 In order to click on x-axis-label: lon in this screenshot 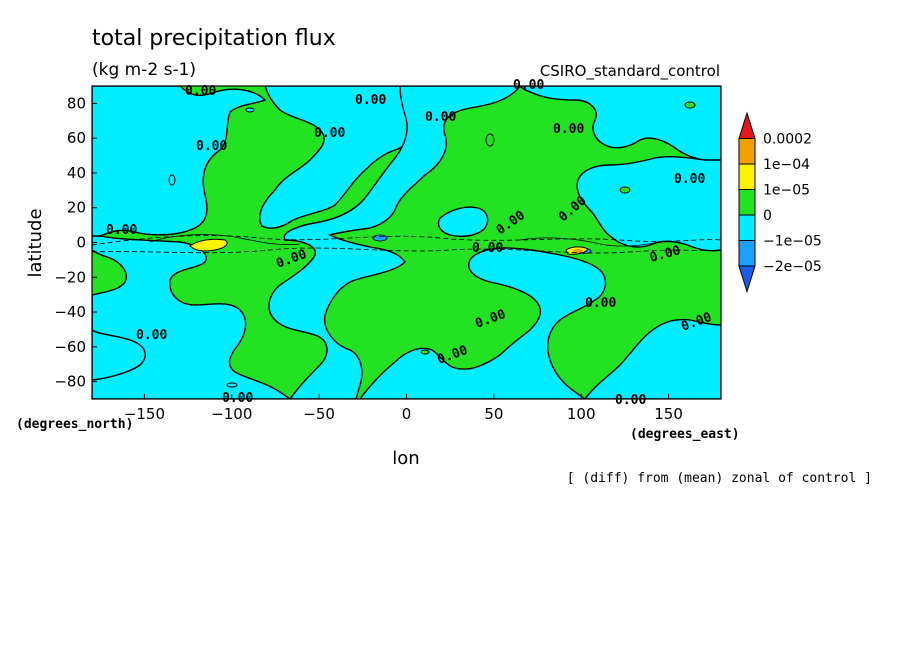, I will do `click(405, 458)`.